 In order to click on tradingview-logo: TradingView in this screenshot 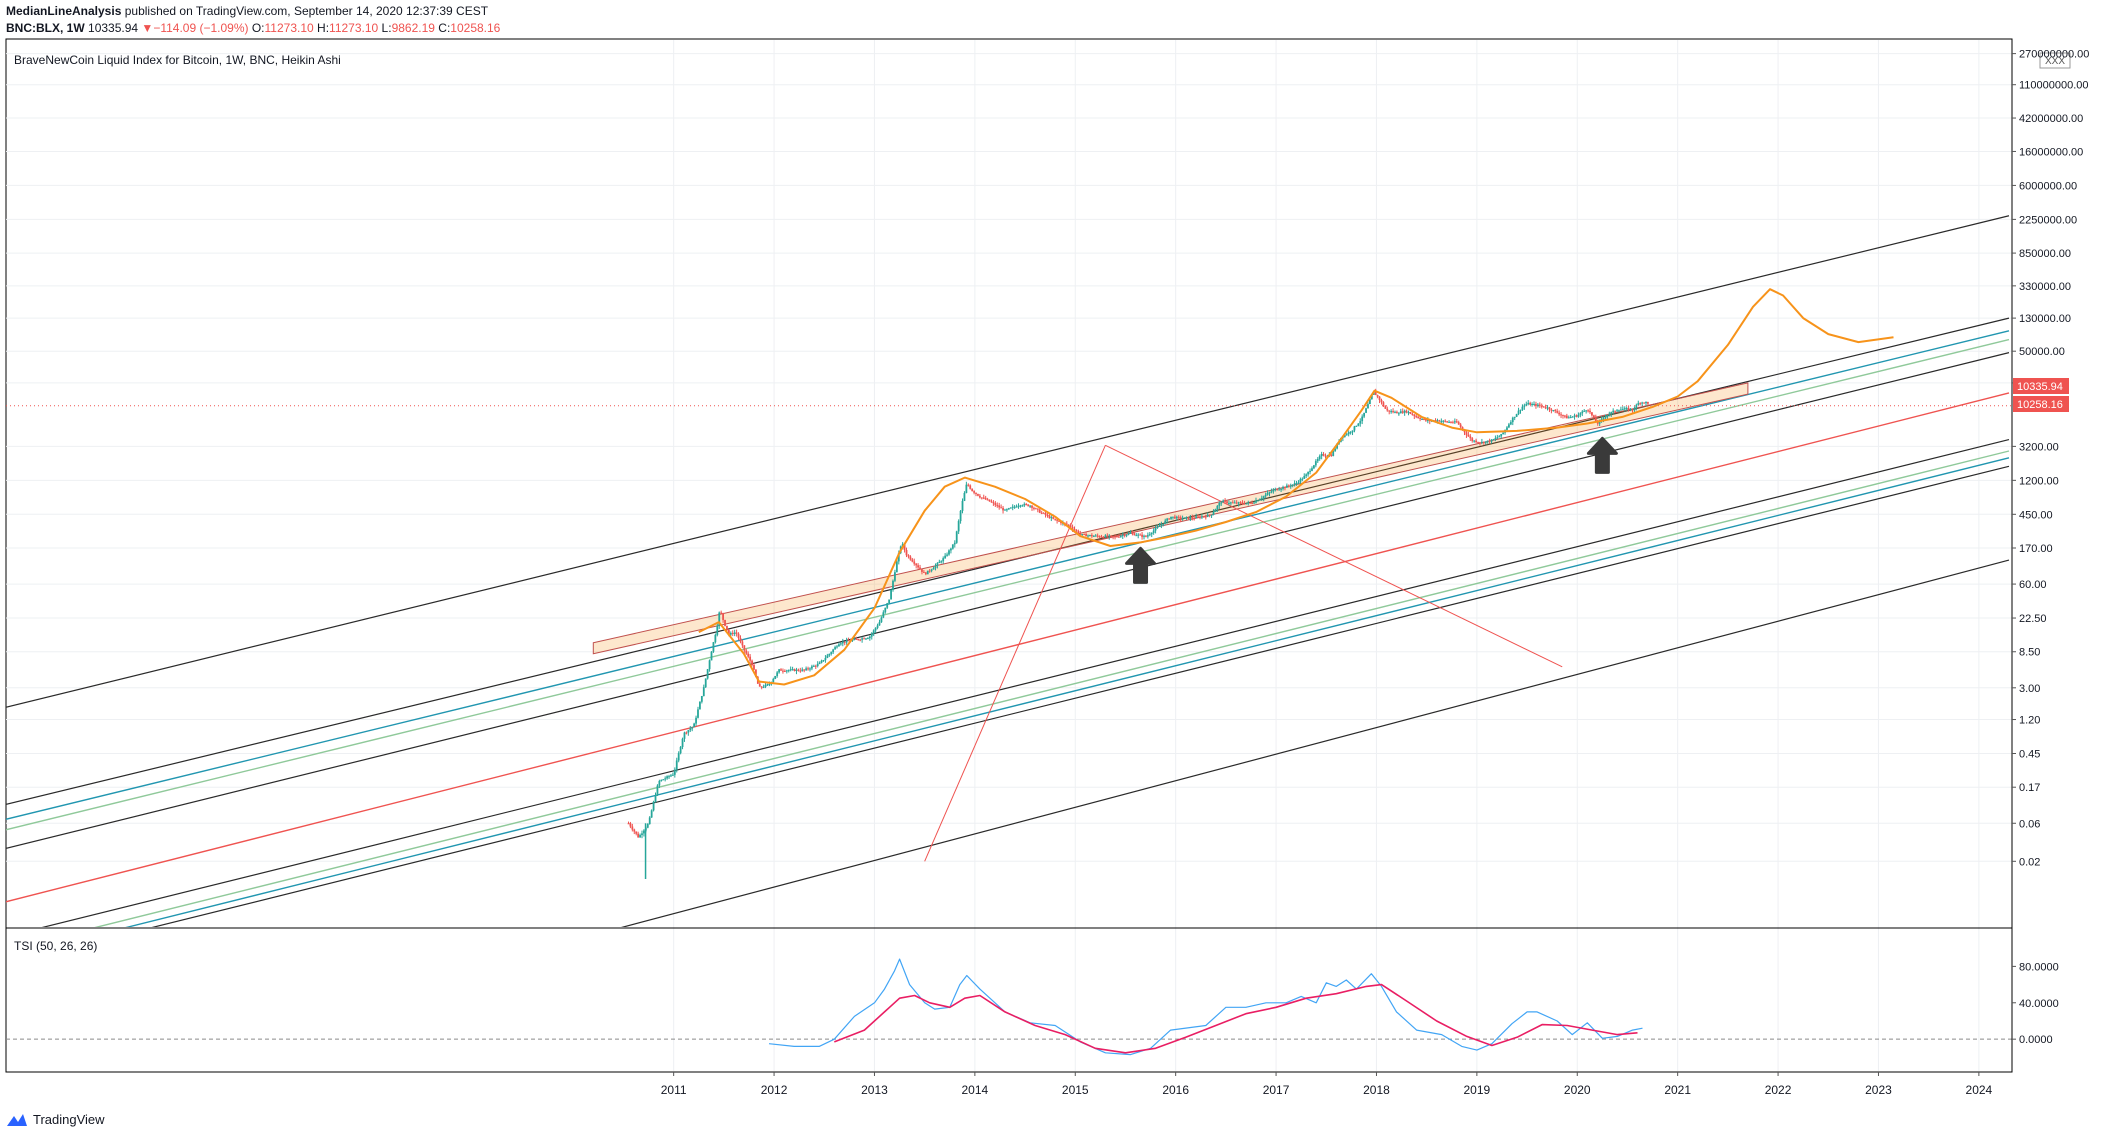, I will do `click(55, 1119)`.